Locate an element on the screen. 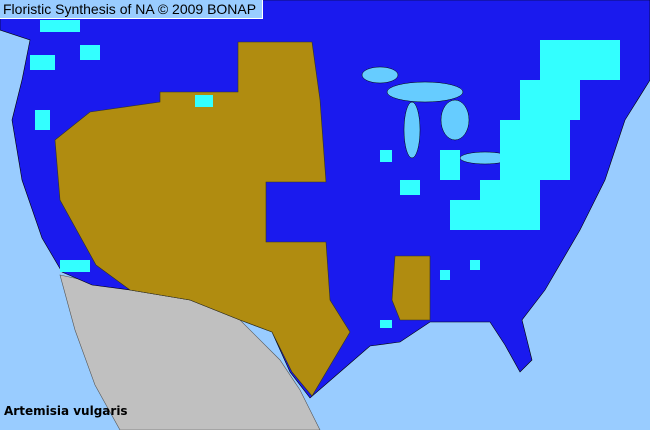  great-lakes is located at coordinates (449, 115).